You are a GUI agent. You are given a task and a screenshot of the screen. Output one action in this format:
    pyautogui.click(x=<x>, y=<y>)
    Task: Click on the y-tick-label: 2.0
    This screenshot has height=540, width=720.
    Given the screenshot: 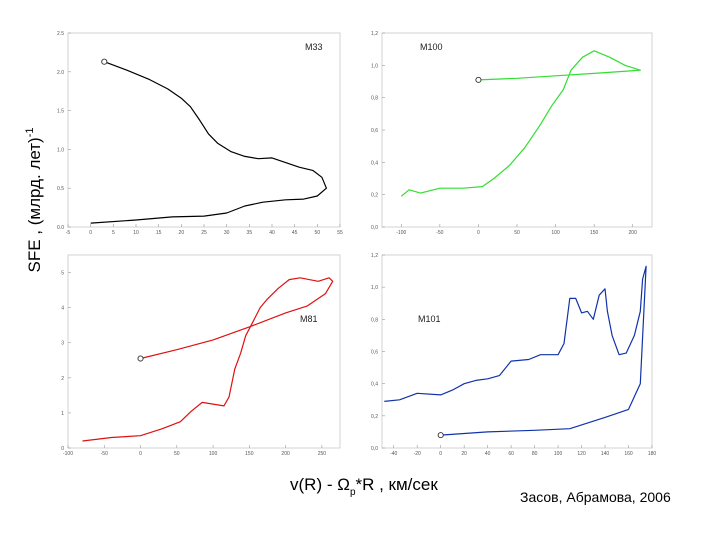 What is the action you would take?
    pyautogui.click(x=60, y=73)
    